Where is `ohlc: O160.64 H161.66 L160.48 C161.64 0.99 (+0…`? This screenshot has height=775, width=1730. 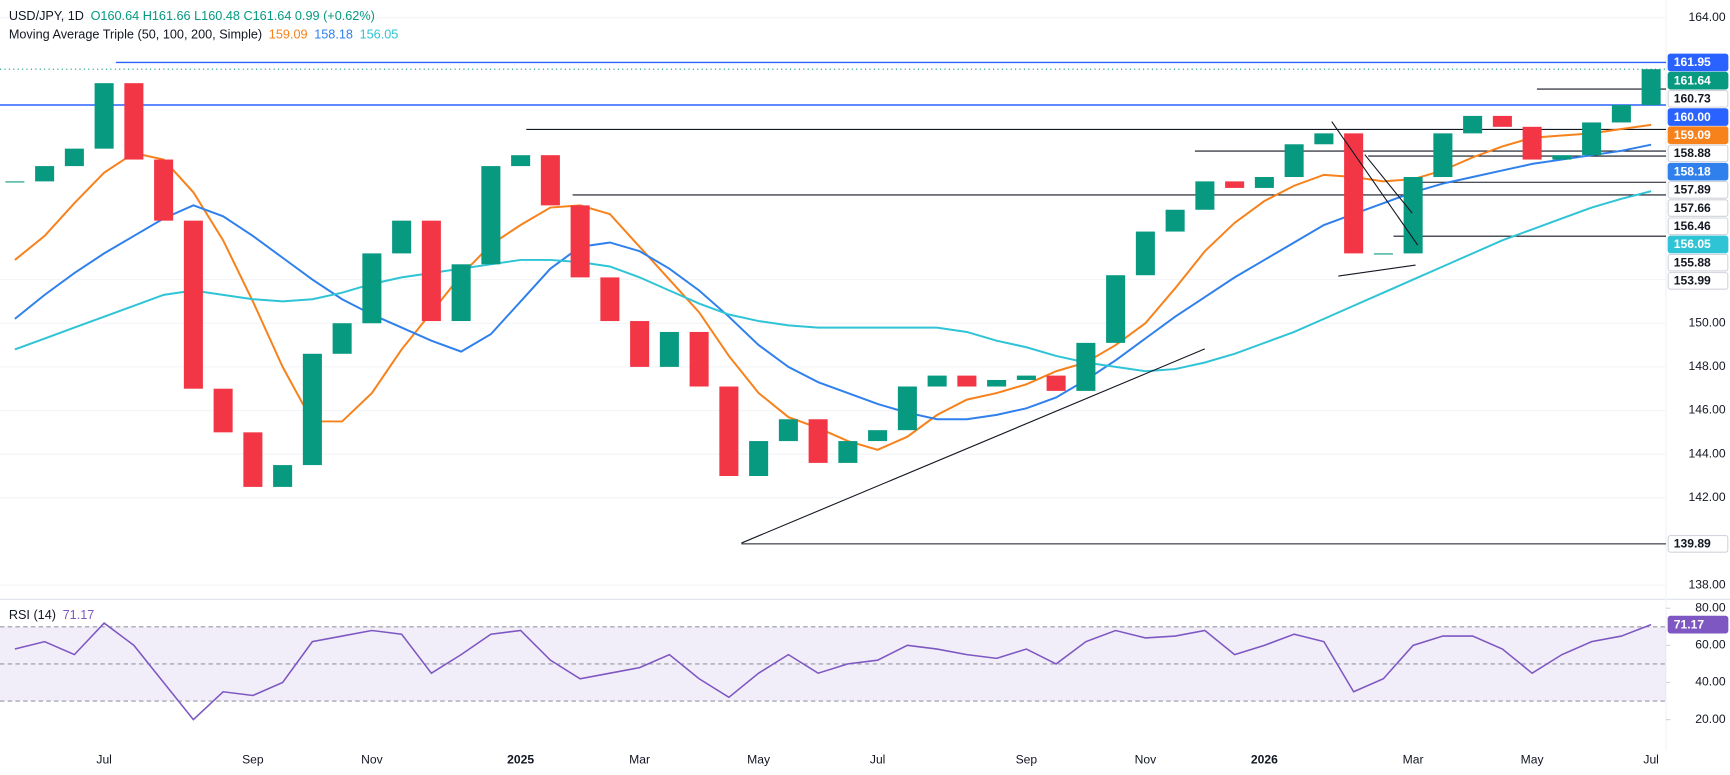 ohlc: O160.64 H161.66 L160.48 C161.64 0.99 (+0… is located at coordinates (233, 16).